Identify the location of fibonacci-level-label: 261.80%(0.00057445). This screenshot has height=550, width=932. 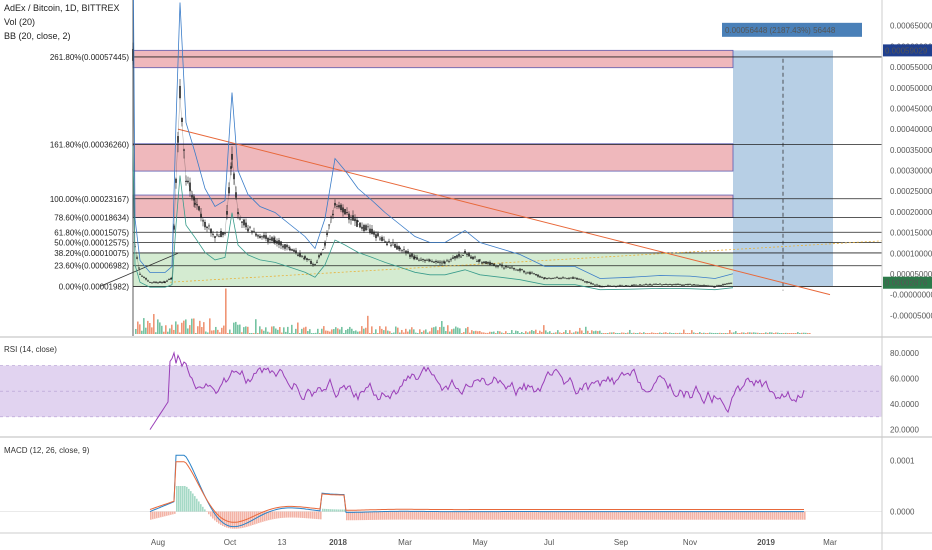
(90, 57).